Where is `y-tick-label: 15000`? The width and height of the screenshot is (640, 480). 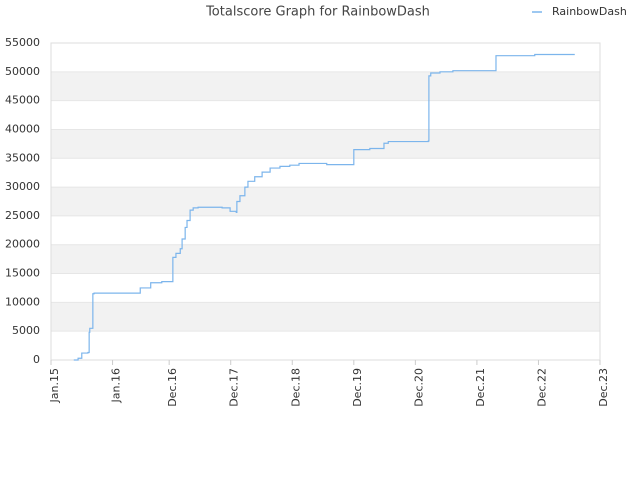 y-tick-label: 15000 is located at coordinates (22, 273).